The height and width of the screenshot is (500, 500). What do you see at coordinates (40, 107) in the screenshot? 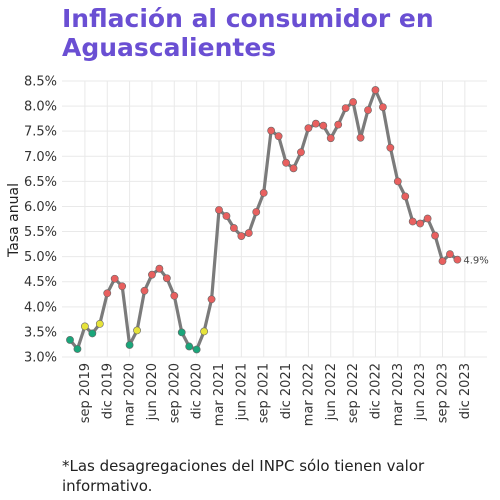
I see `y-tick-label: 8.0%` at bounding box center [40, 107].